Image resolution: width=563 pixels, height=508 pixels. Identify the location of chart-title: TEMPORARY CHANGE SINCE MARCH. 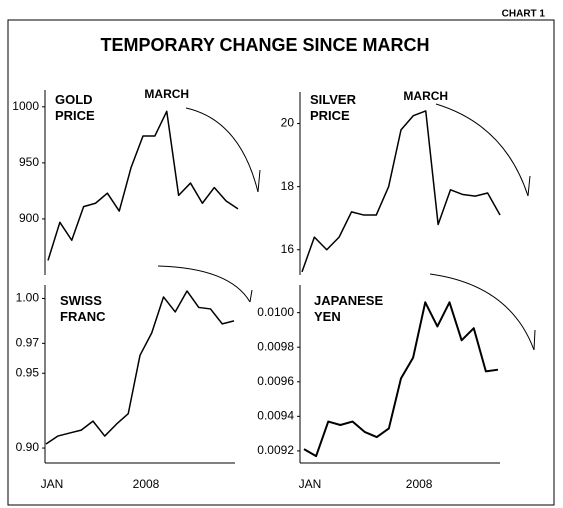
(264, 45).